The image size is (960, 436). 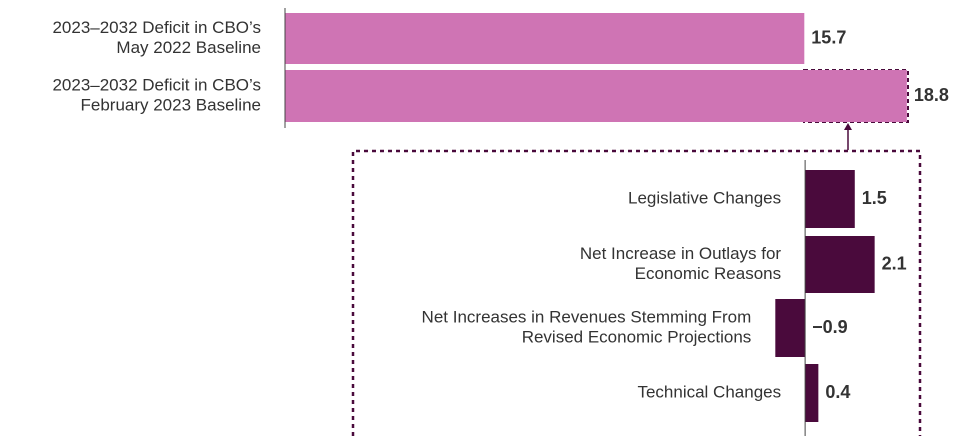 What do you see at coordinates (894, 263) in the screenshot?
I see `value-label: 2.1` at bounding box center [894, 263].